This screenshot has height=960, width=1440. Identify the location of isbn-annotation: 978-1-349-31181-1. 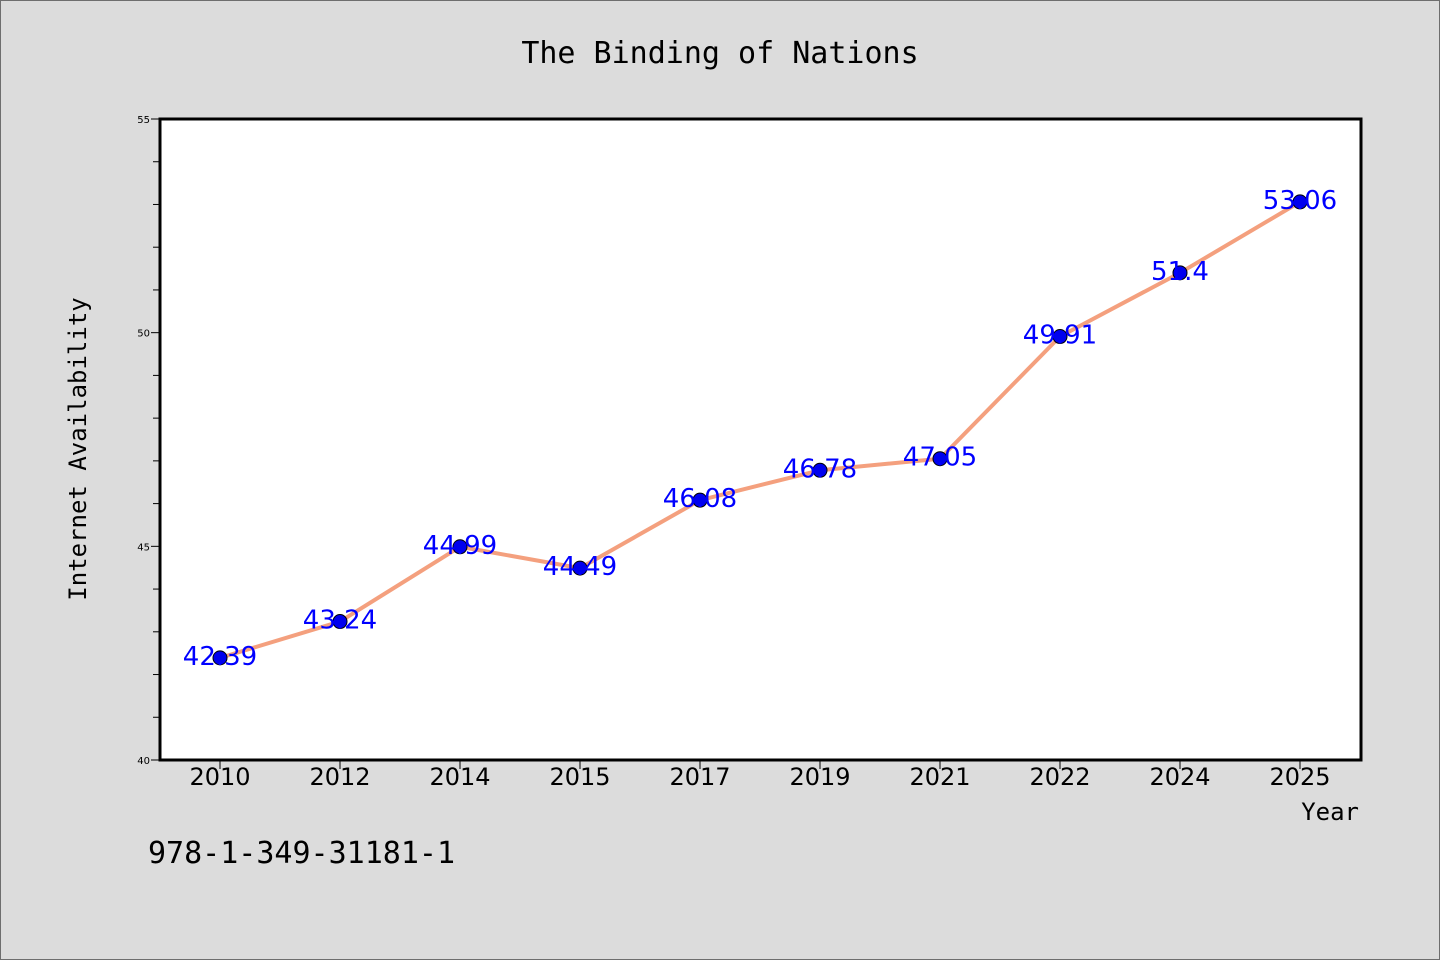
(301, 853).